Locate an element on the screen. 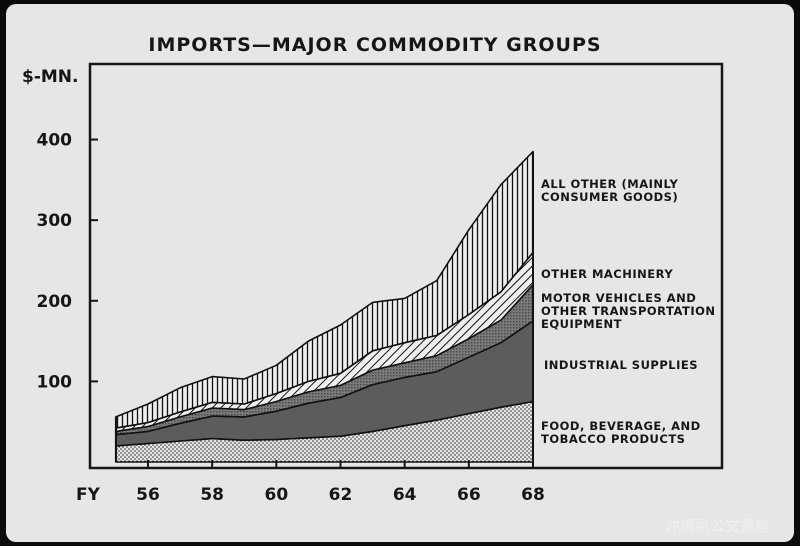 The height and width of the screenshot is (546, 800). legend-label-all-other-mainly-consumer-goods: ALL OTHER (MAINLY is located at coordinates (610, 184).